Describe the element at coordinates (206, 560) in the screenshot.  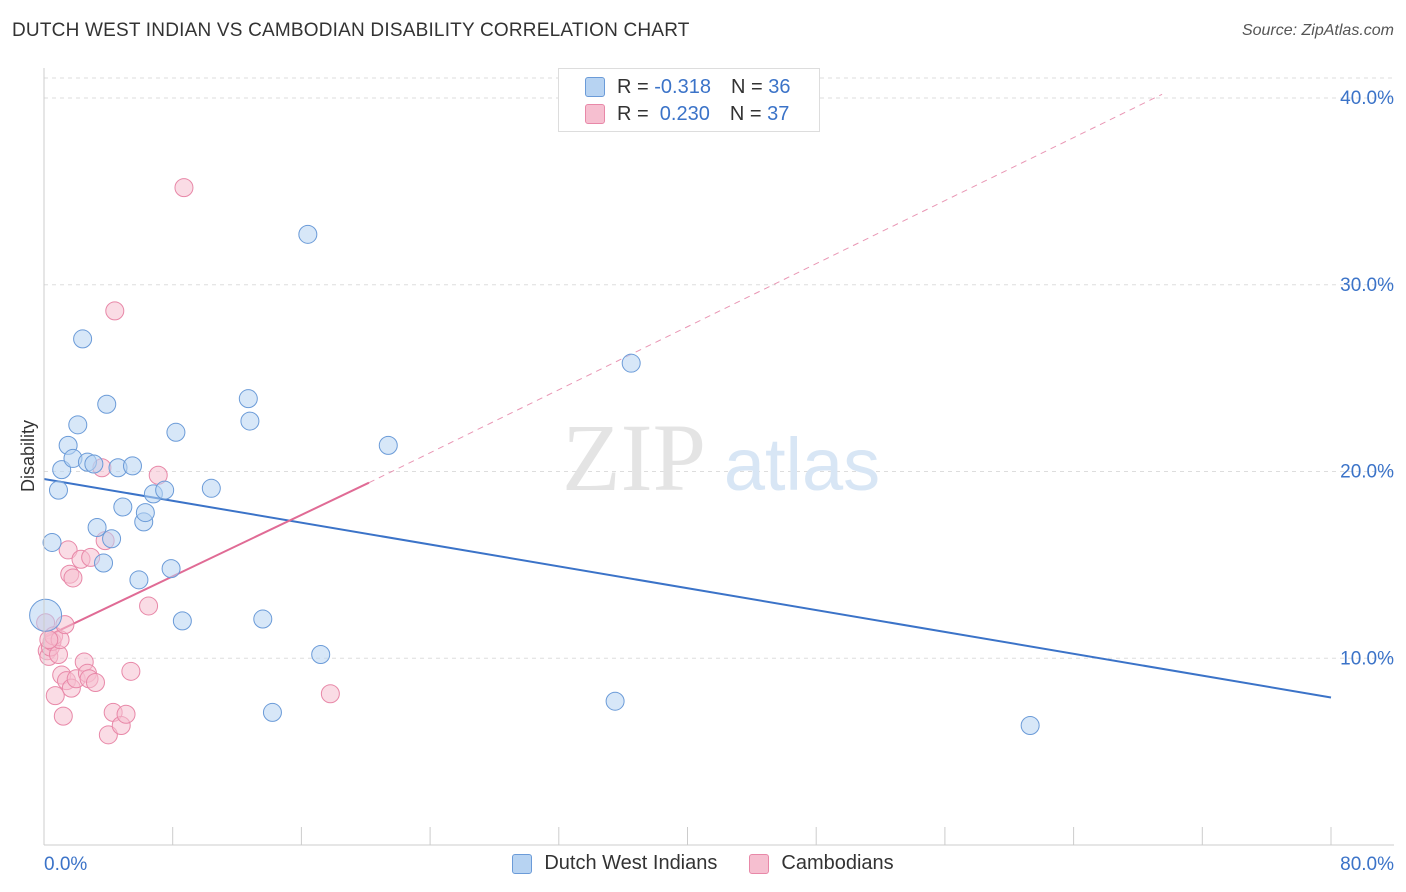
I see `trend-line-cambodians` at that location.